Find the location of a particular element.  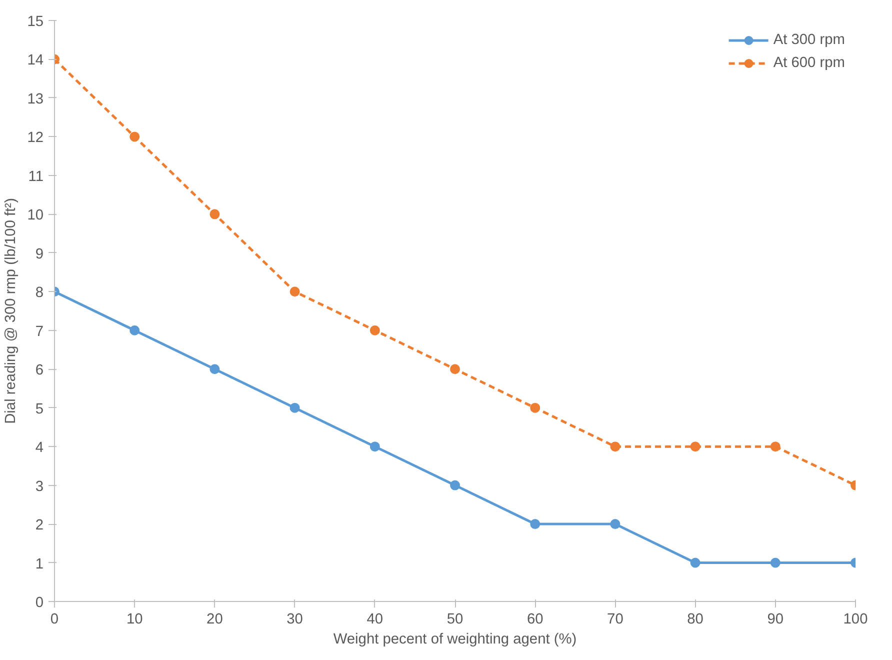

y-tick-label: 5 is located at coordinates (39, 409).